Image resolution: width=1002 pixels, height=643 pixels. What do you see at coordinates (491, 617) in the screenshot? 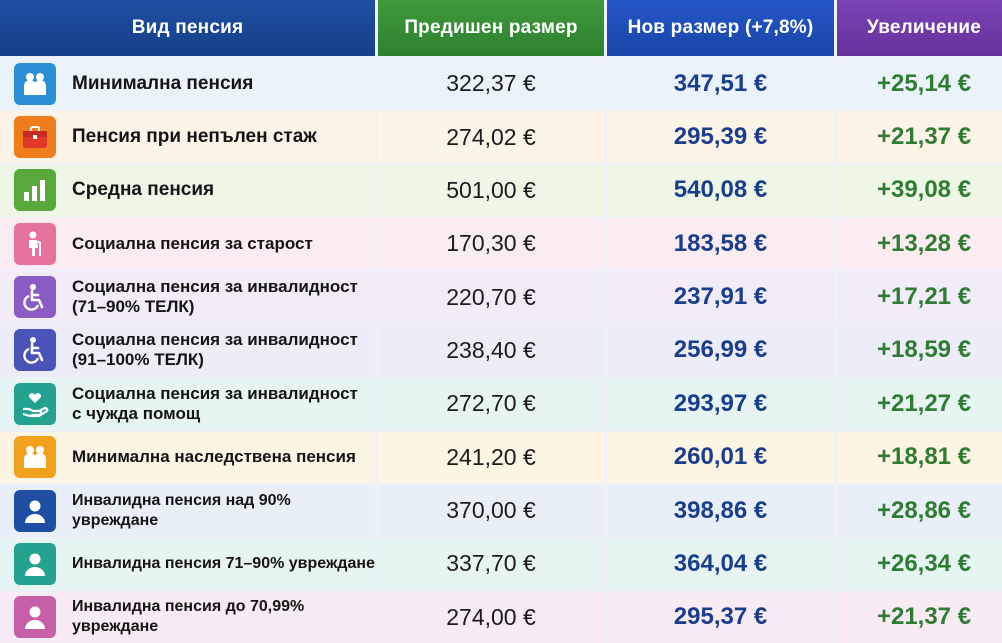
I see `previous-amount: 274,00 €` at bounding box center [491, 617].